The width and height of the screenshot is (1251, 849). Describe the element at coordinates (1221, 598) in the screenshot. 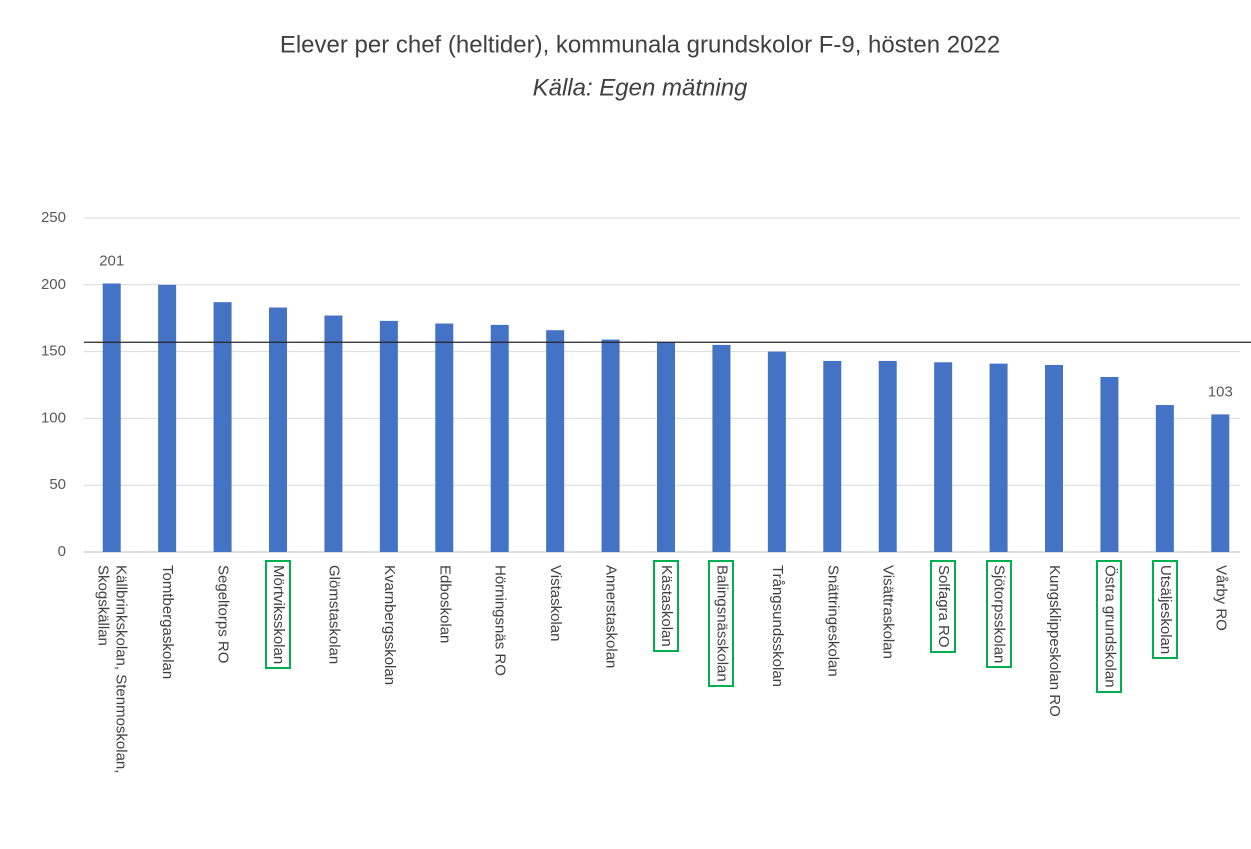

I see `x-tick-label: Vårby RO` at that location.